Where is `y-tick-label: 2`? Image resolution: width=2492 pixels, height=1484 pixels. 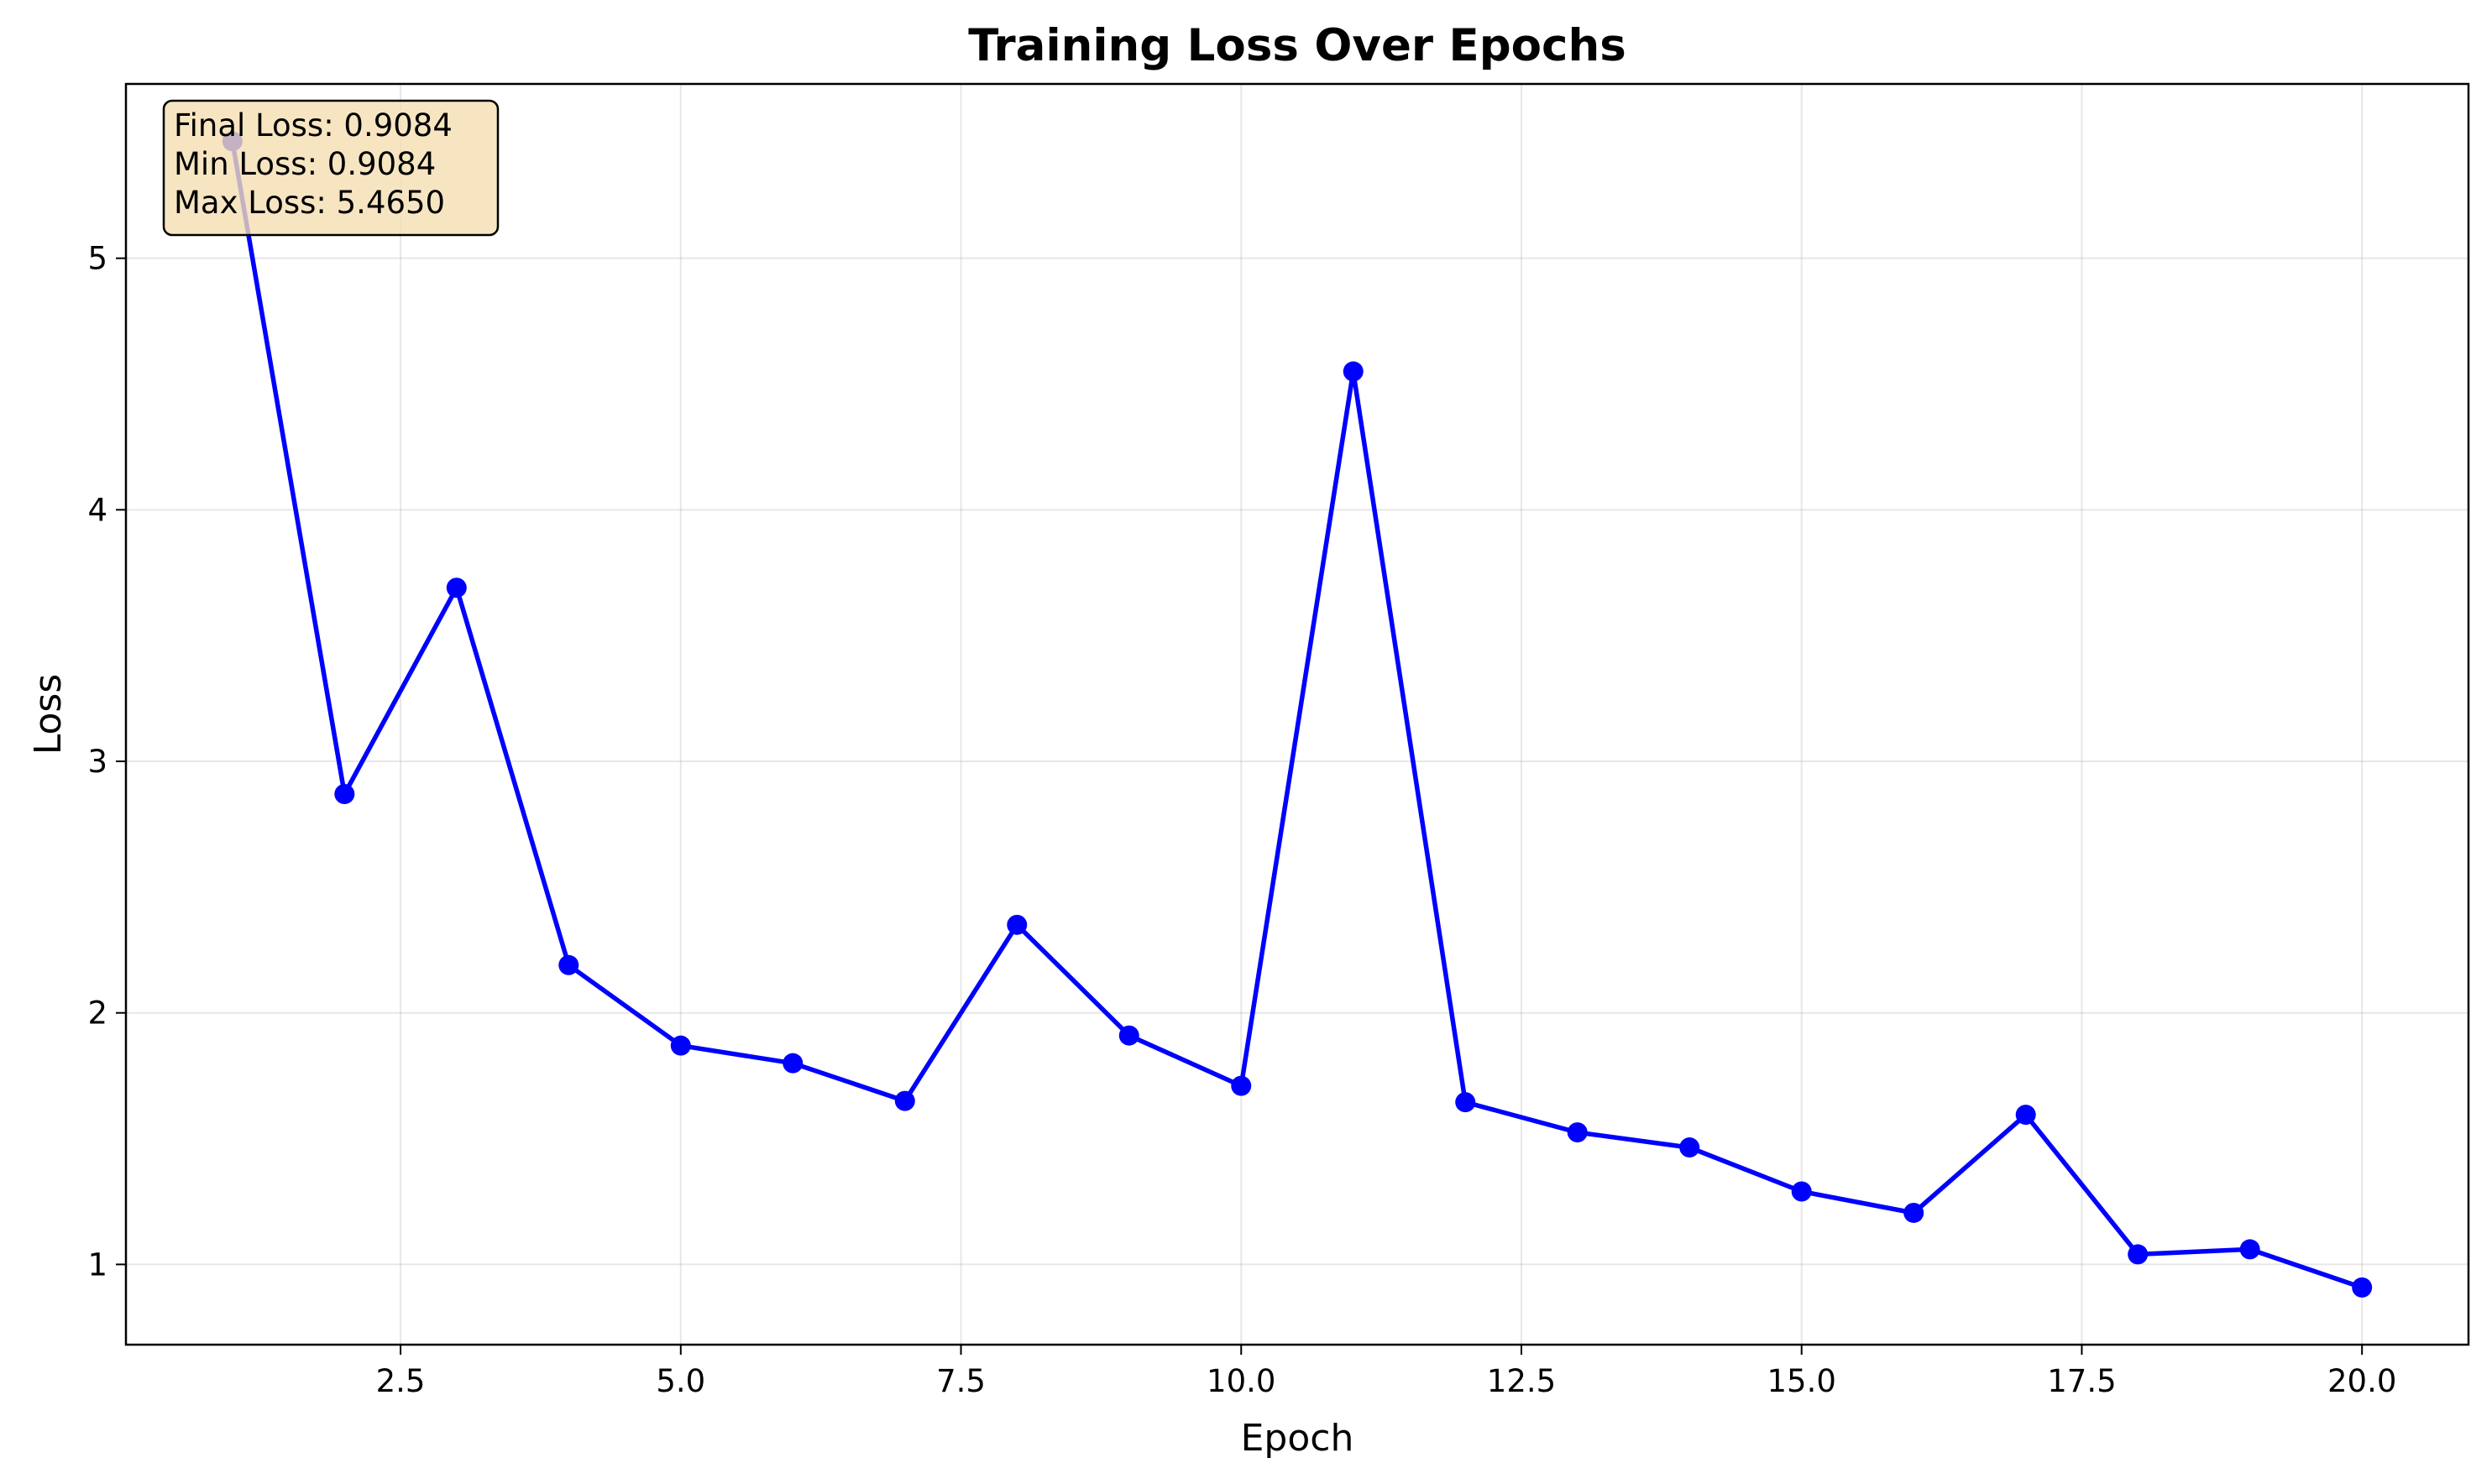 y-tick-label: 2 is located at coordinates (97, 1013).